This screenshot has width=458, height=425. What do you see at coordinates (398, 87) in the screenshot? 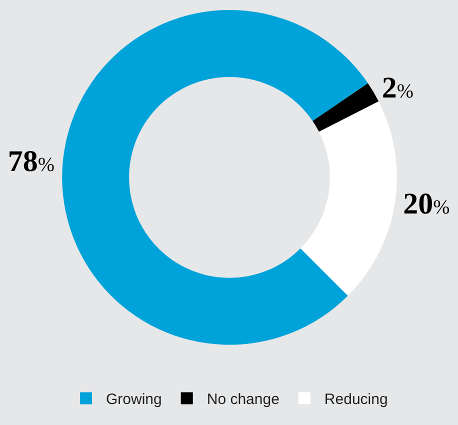
I see `data-label: 2%` at bounding box center [398, 87].